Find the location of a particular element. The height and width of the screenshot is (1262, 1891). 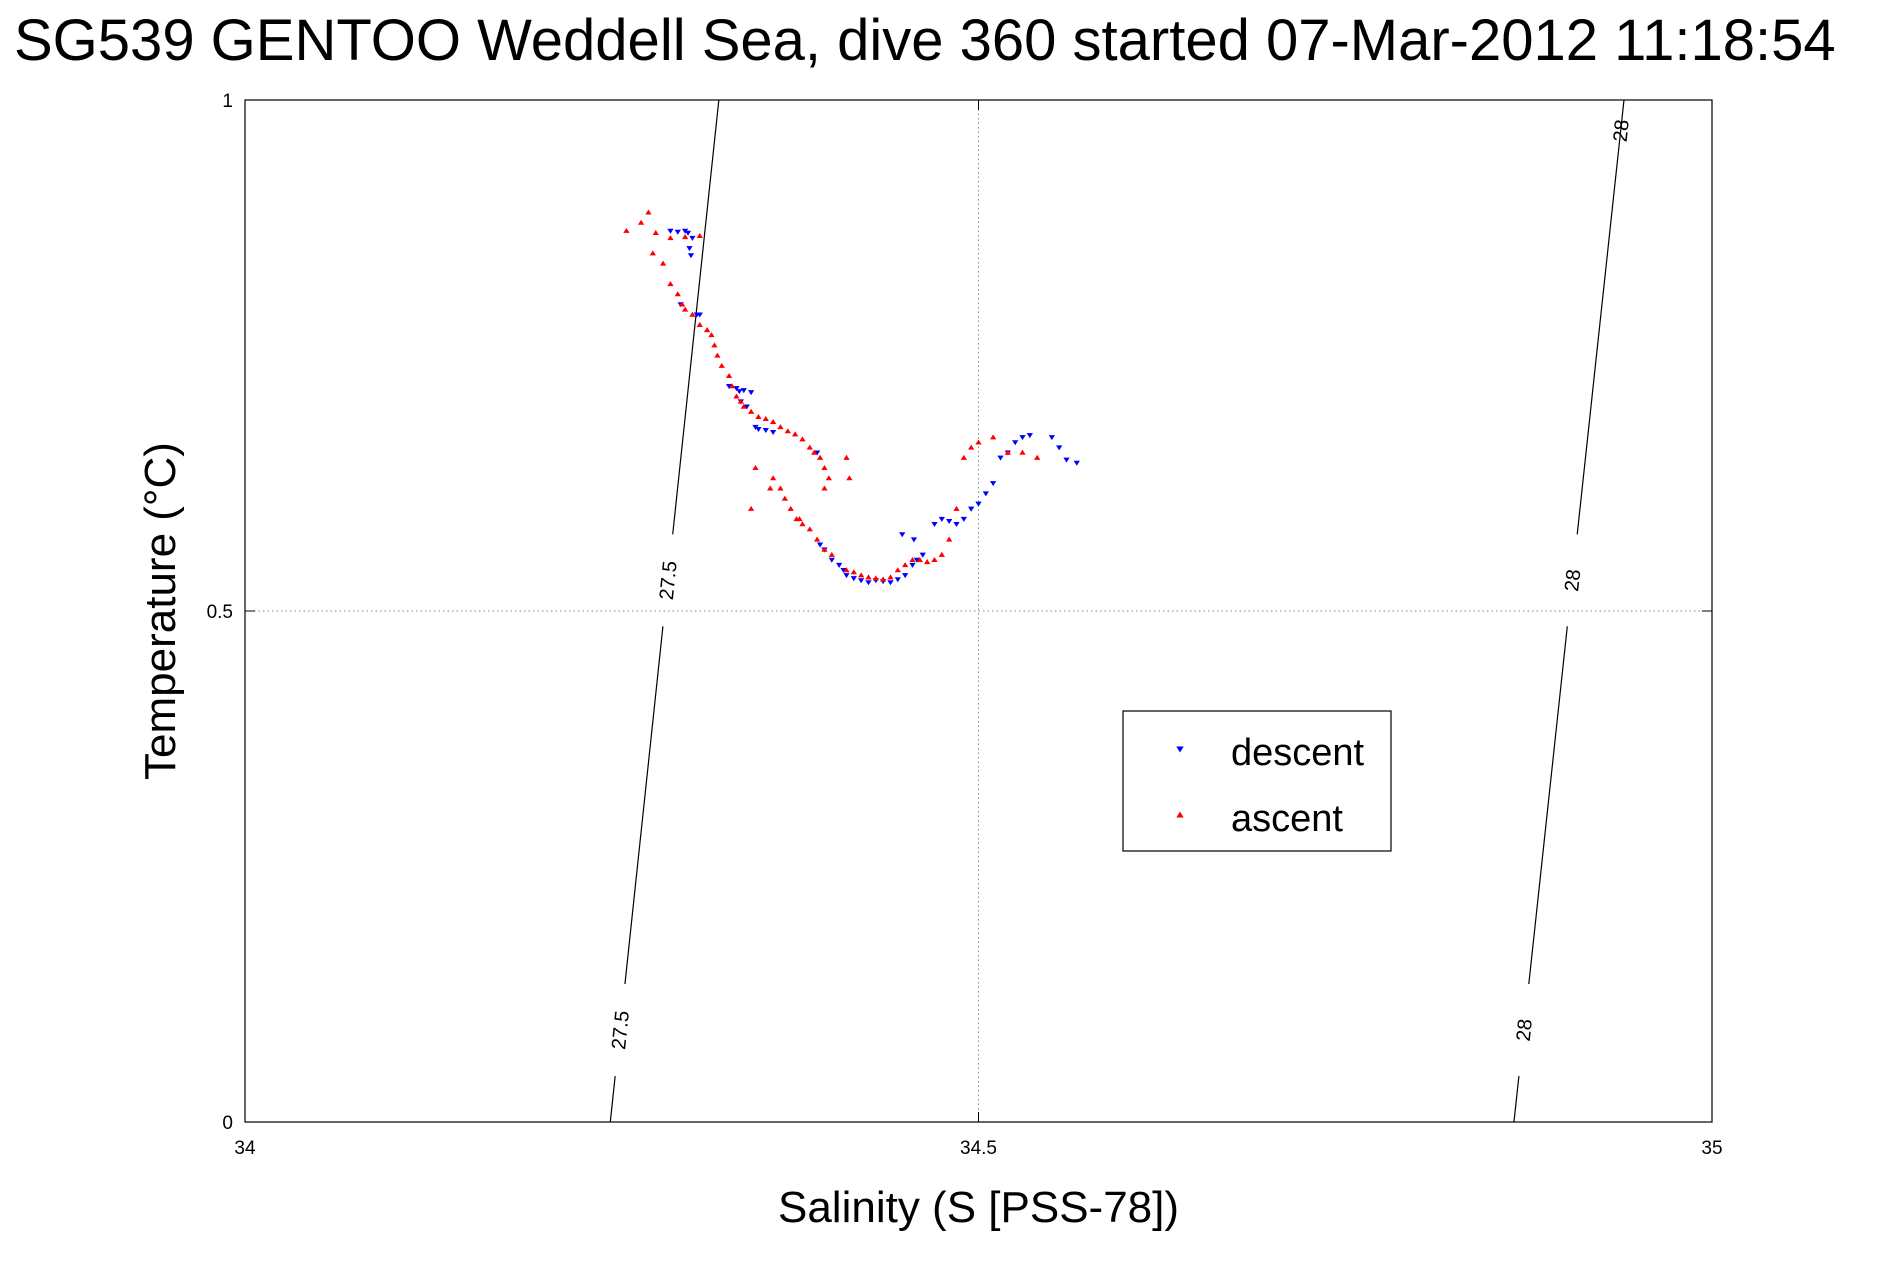

y-tick-label: 0 is located at coordinates (227, 1123).